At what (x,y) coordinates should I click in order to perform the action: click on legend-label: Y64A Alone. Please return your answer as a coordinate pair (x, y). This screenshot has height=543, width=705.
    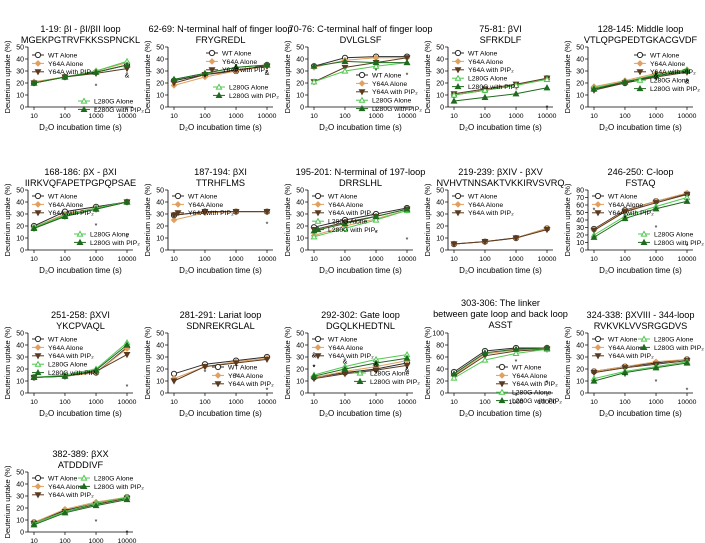
    Looking at the image, I should click on (625, 205).